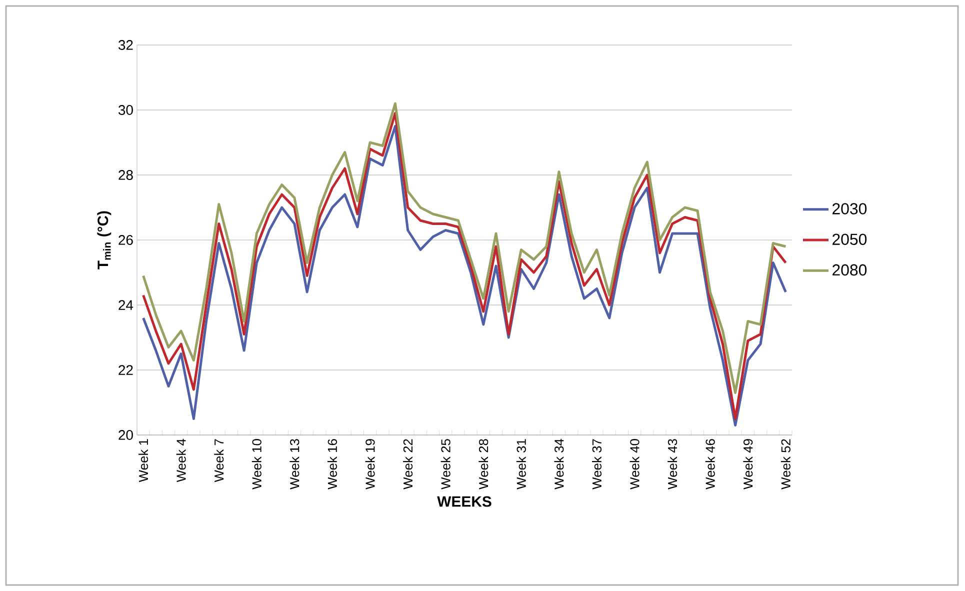 The width and height of the screenshot is (965, 591). I want to click on x-tick-label: Week 37, so click(597, 464).